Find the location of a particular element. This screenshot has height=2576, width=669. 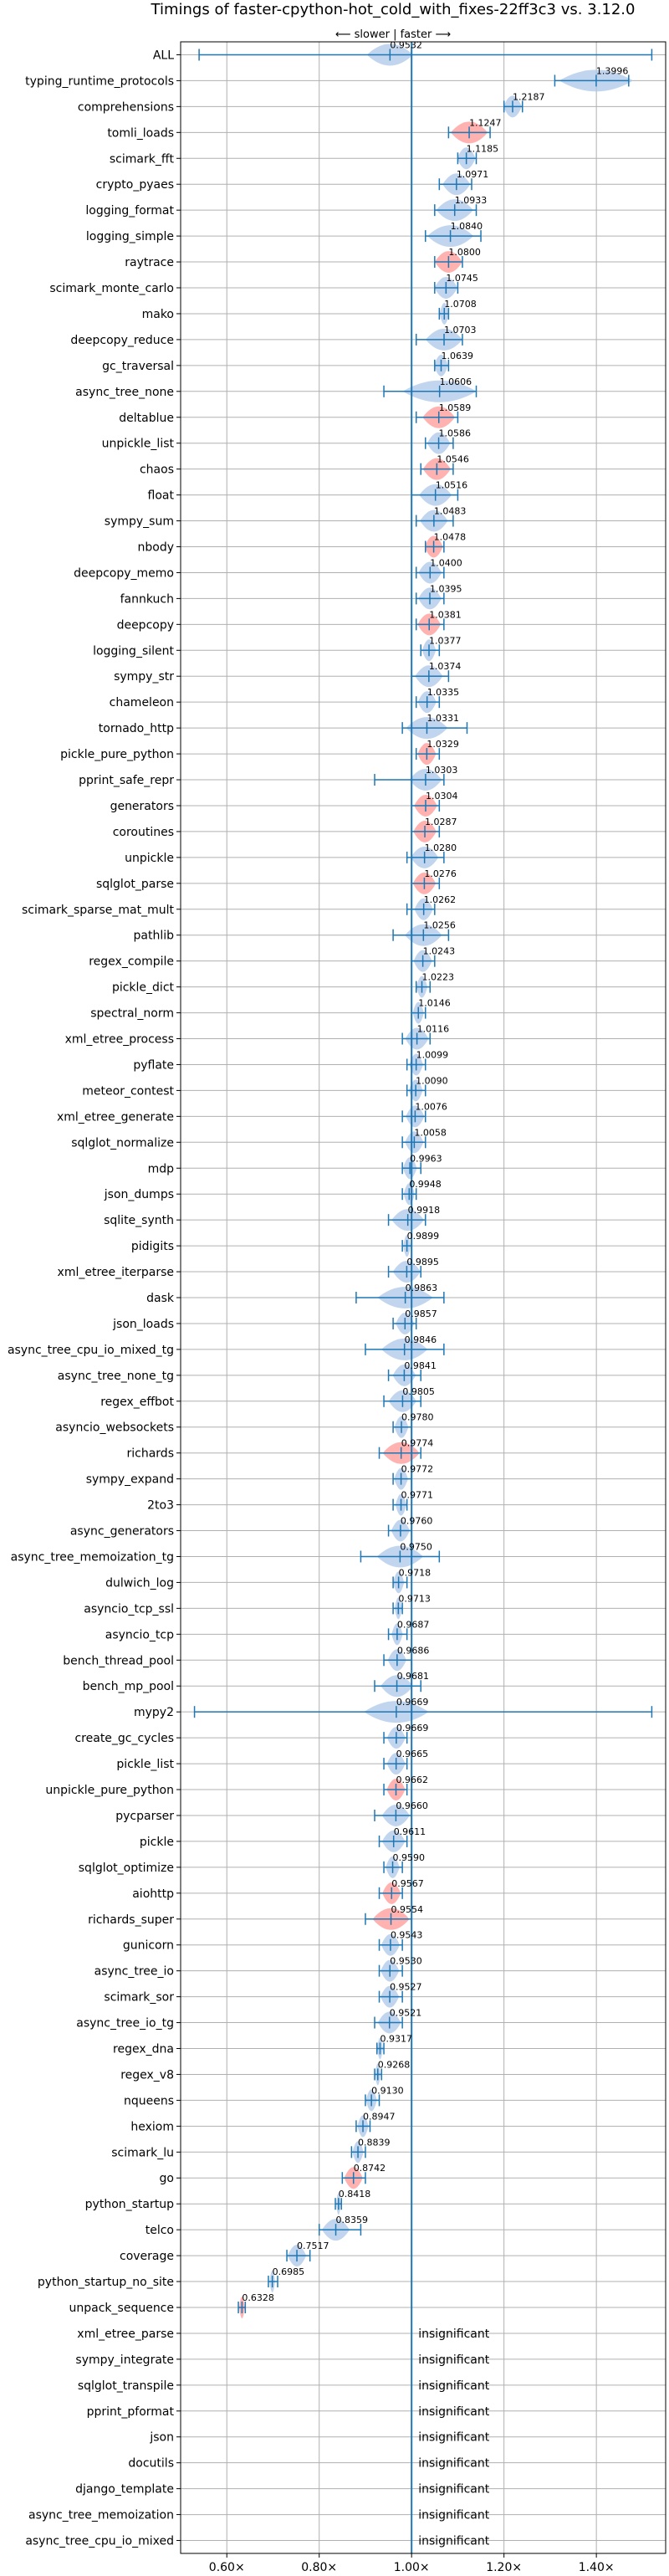

value-label: 0.9686 is located at coordinates (414, 1651).